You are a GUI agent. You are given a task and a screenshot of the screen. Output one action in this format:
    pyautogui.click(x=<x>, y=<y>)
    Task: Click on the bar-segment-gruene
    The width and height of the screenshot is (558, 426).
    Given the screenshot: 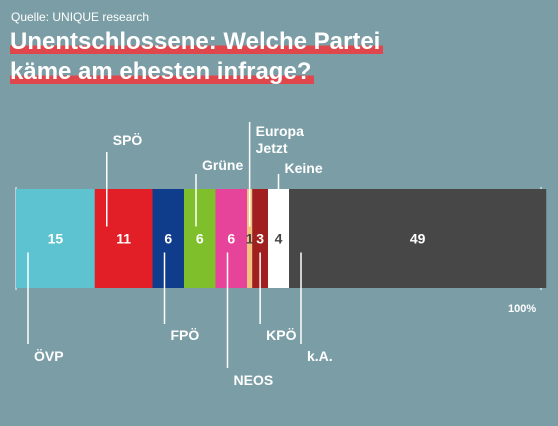 What is the action you would take?
    pyautogui.click(x=200, y=238)
    